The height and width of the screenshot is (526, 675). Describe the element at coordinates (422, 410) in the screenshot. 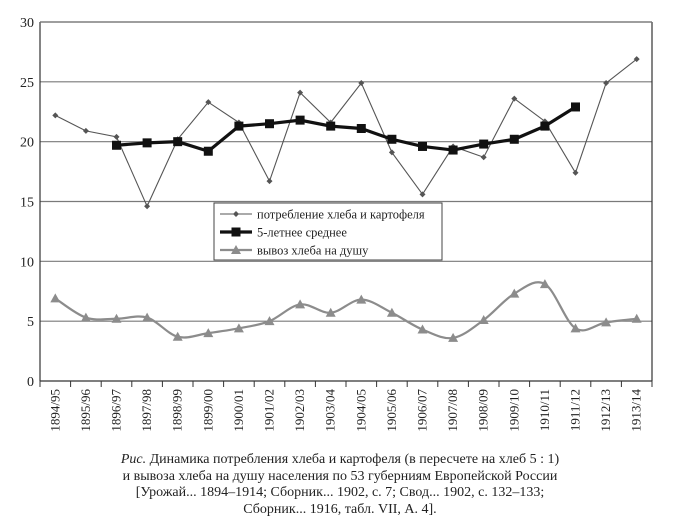

I see `x-tick-label: 1906/07` at that location.